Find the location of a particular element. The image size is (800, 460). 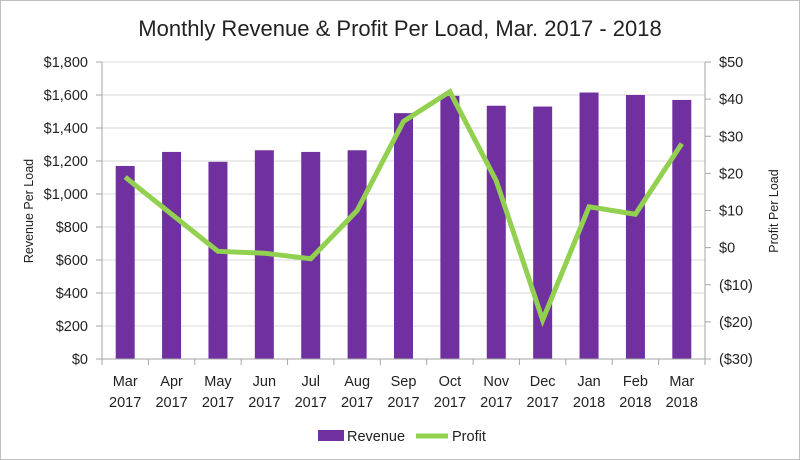

y-tick-label: $800 is located at coordinates (72, 228).